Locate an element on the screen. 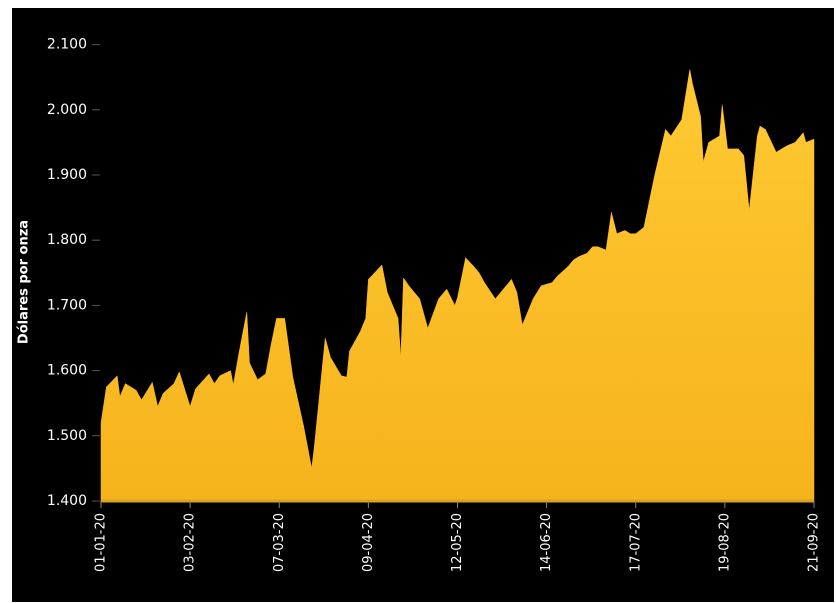  y-tick-label: 2.100 is located at coordinates (67, 45).